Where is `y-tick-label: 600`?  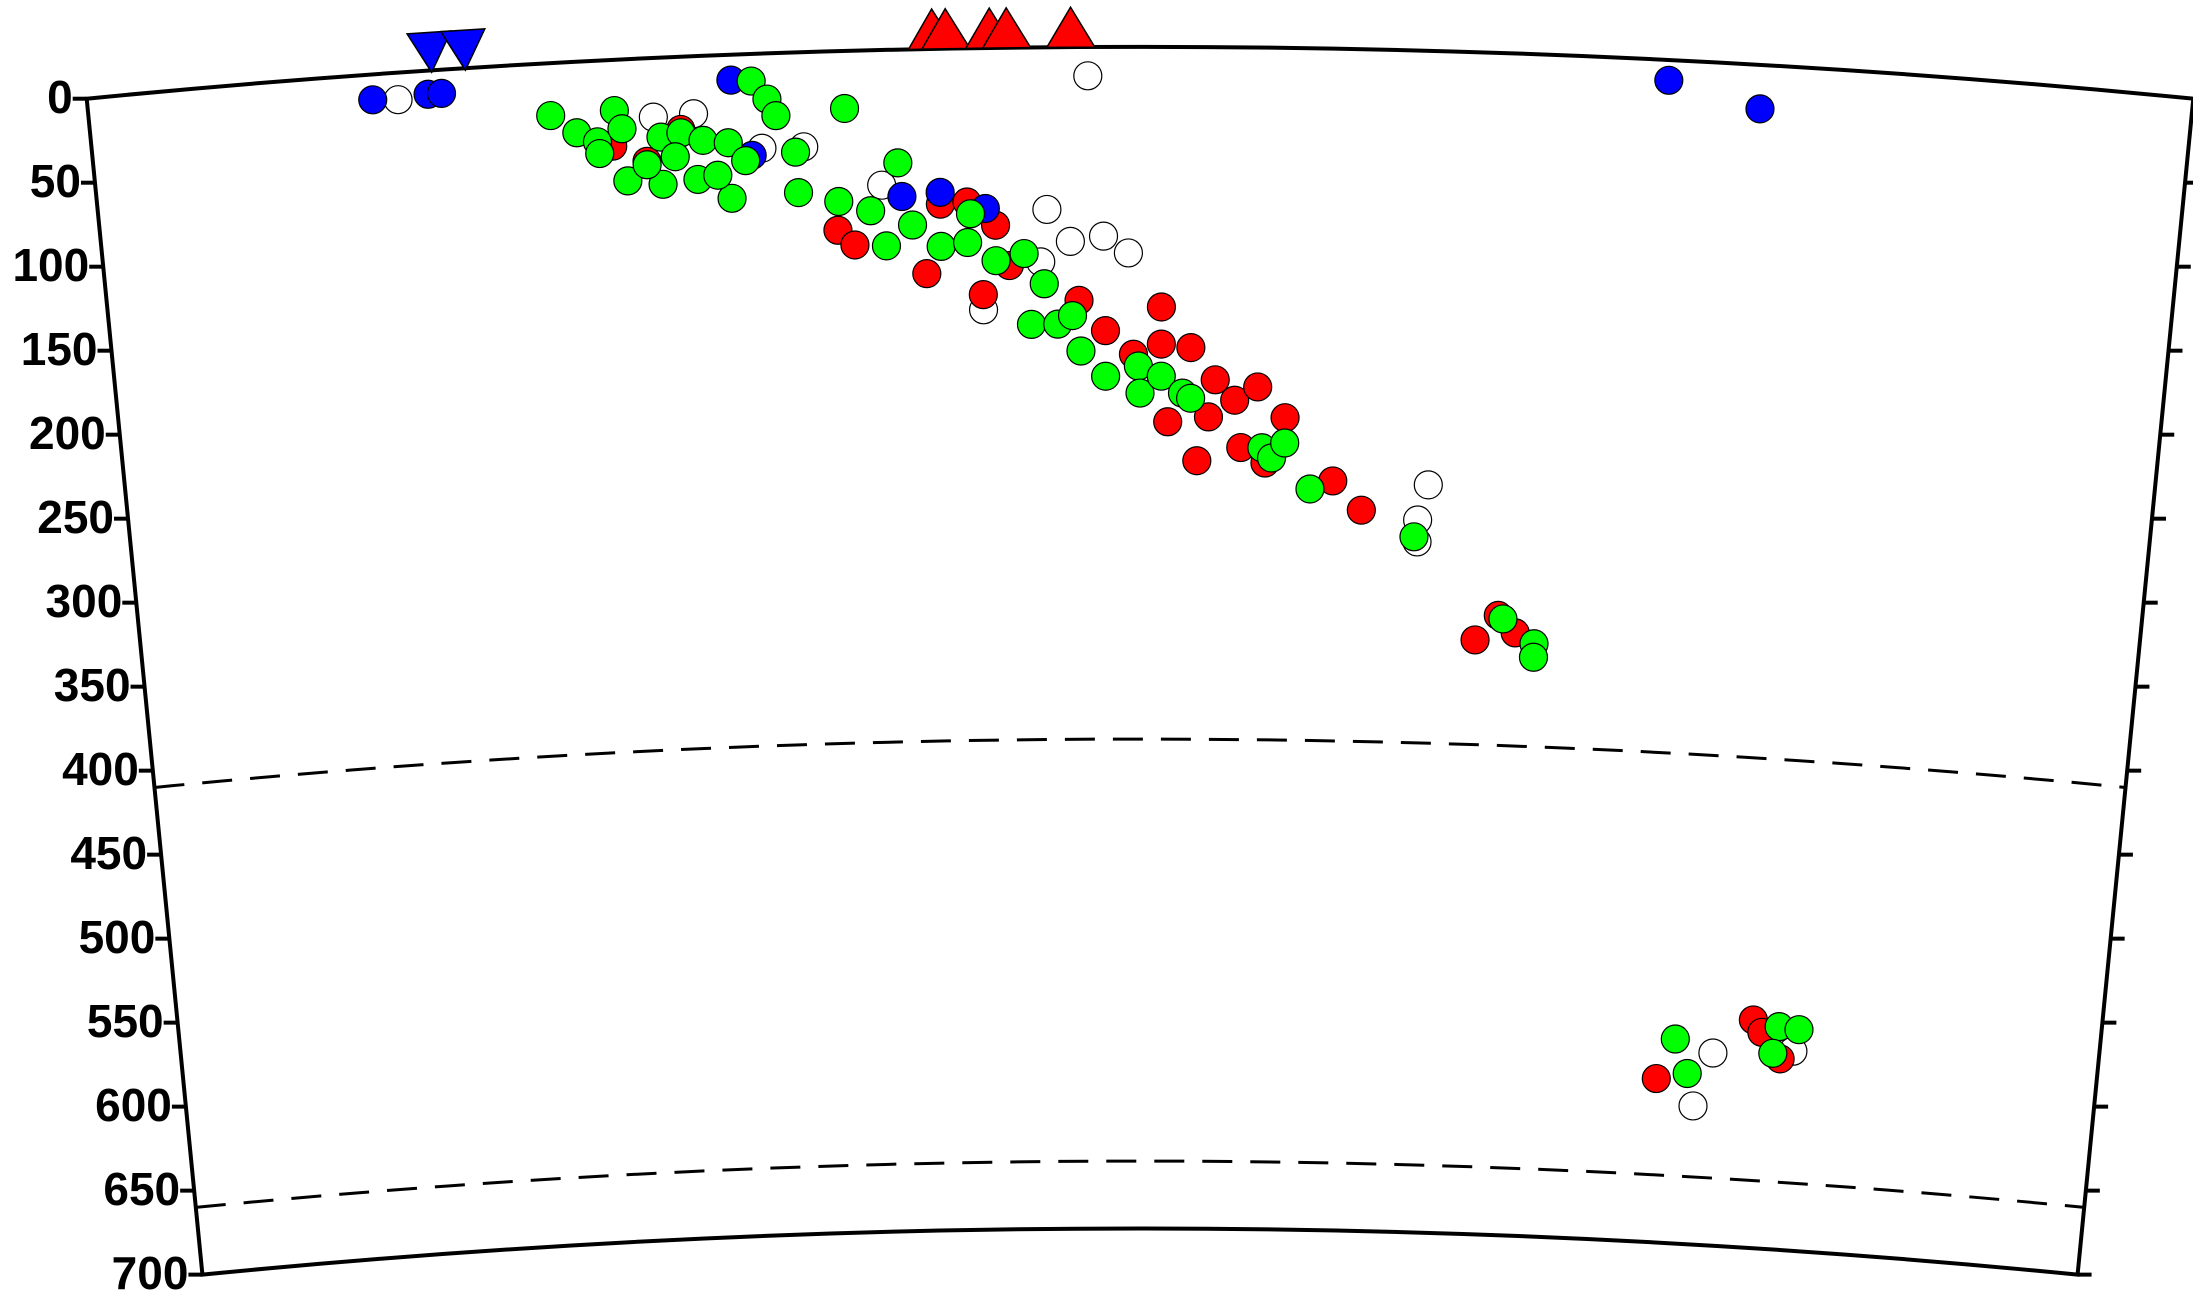
y-tick-label: 600 is located at coordinates (133, 1105).